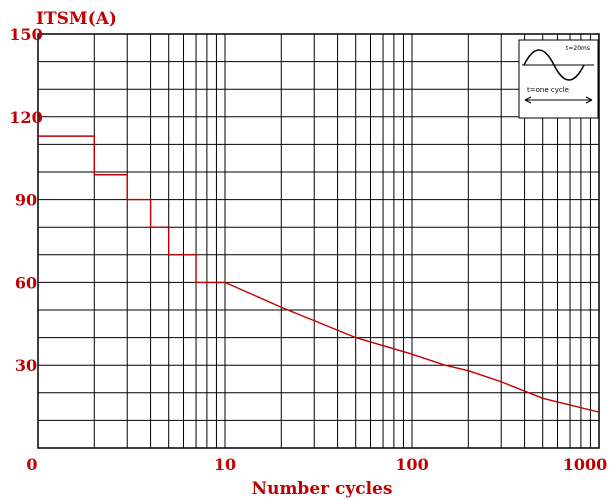 This screenshot has width=610, height=499. I want to click on inset-arrow-head-left, so click(528, 100).